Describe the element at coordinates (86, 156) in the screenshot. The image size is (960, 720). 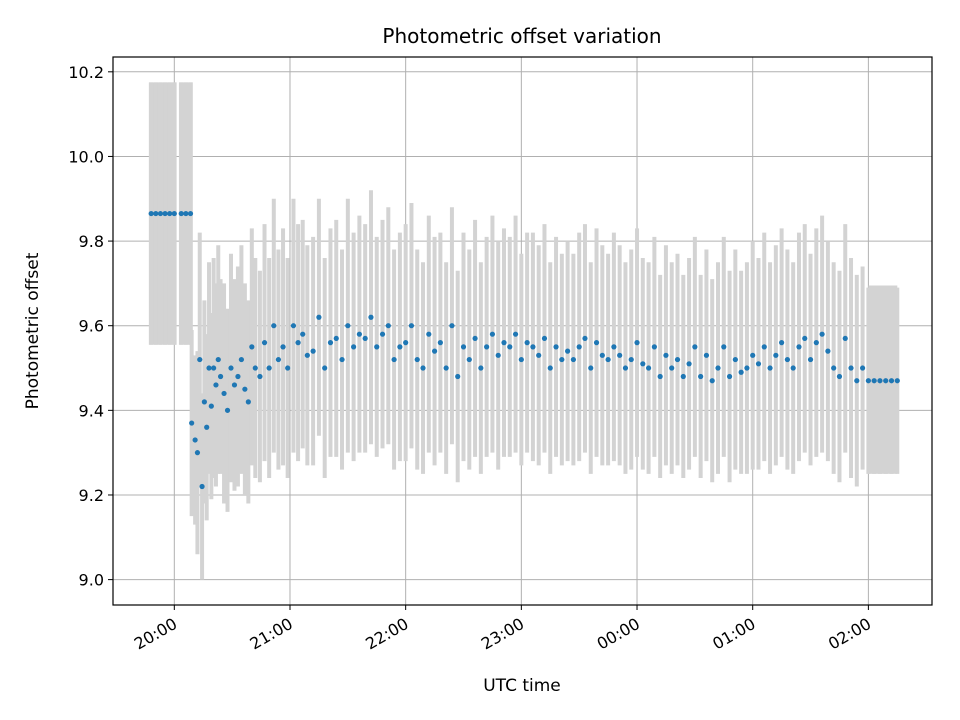
I see `y-tick-label: 10.0` at that location.